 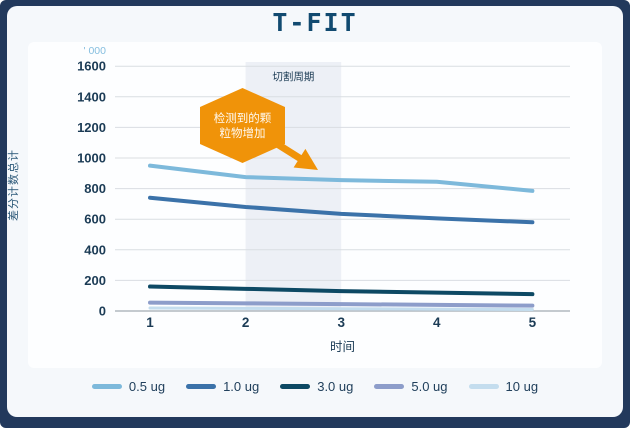 I want to click on callout-text-line: 检测到的颗, so click(x=243, y=118).